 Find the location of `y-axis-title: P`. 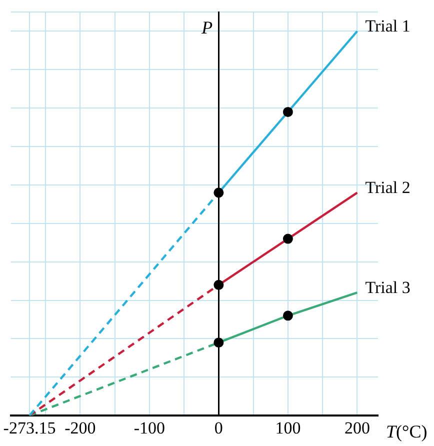

y-axis-title: P is located at coordinates (206, 28).